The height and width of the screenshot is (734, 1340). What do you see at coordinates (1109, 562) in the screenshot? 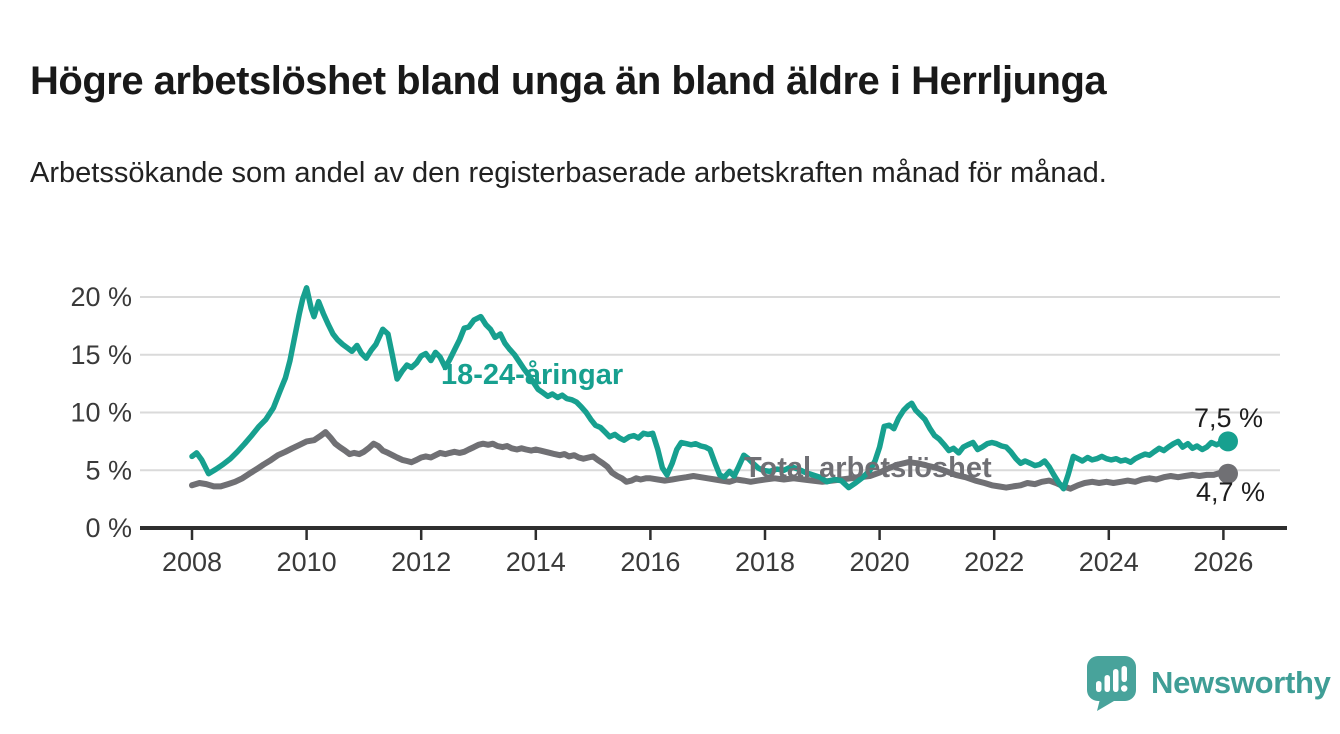
I see `x-tick-label: 2024` at bounding box center [1109, 562].